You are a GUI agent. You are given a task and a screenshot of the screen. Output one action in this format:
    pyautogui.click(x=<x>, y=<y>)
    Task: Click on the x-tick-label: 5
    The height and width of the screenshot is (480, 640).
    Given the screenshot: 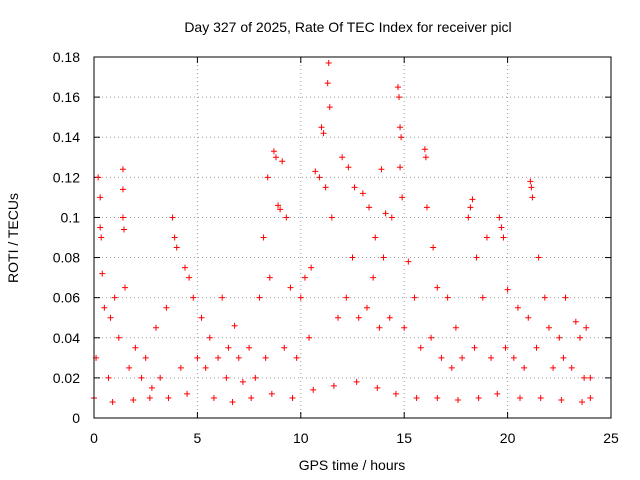 What is the action you would take?
    pyautogui.click(x=198, y=438)
    